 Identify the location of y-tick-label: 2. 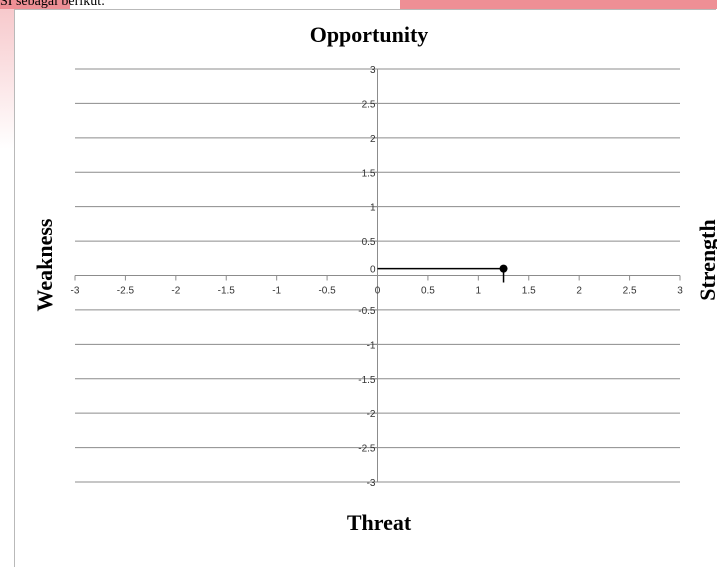
(373, 139).